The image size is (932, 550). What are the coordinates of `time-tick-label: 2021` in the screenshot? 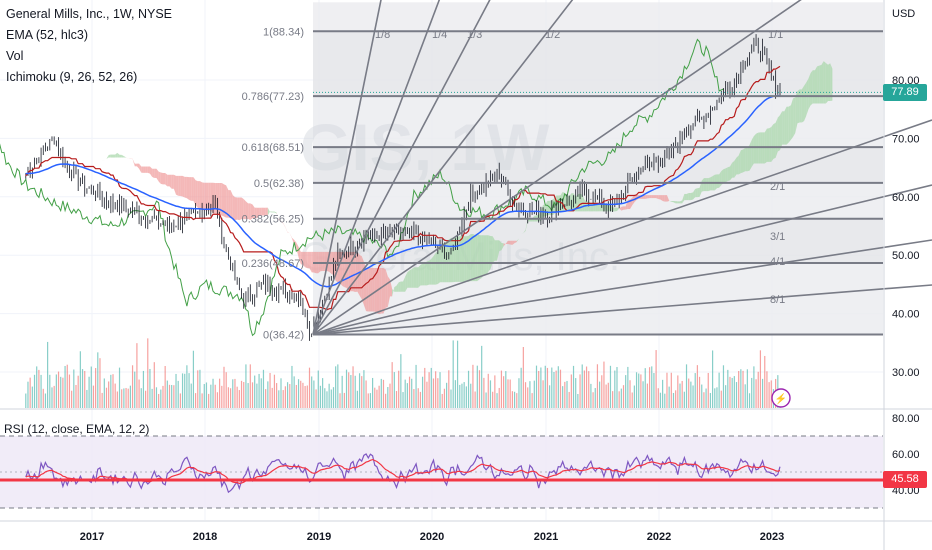 It's located at (546, 537).